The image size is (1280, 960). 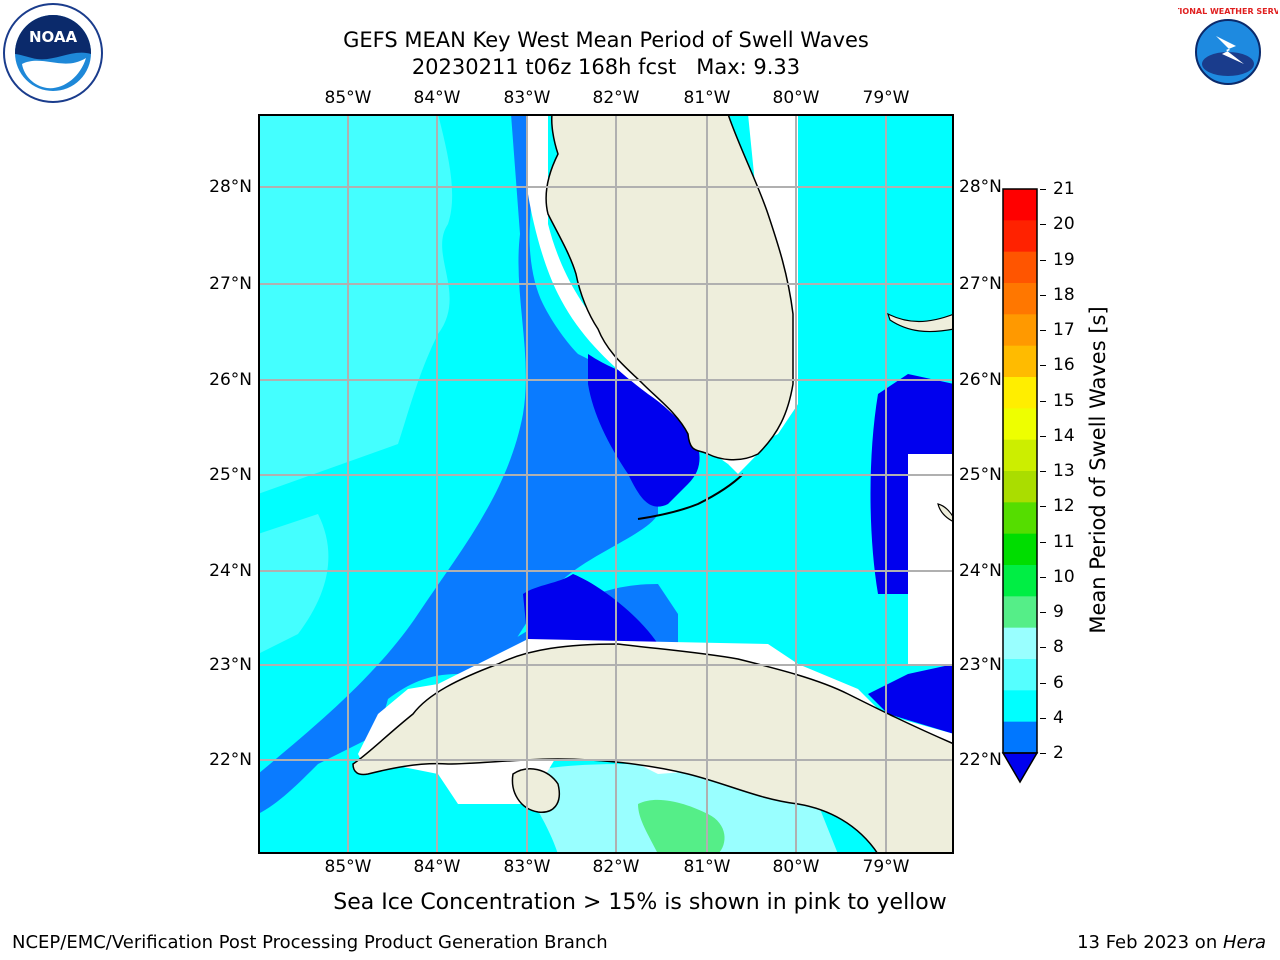 I want to click on noaa-logo-text: NOAA, so click(x=53, y=37).